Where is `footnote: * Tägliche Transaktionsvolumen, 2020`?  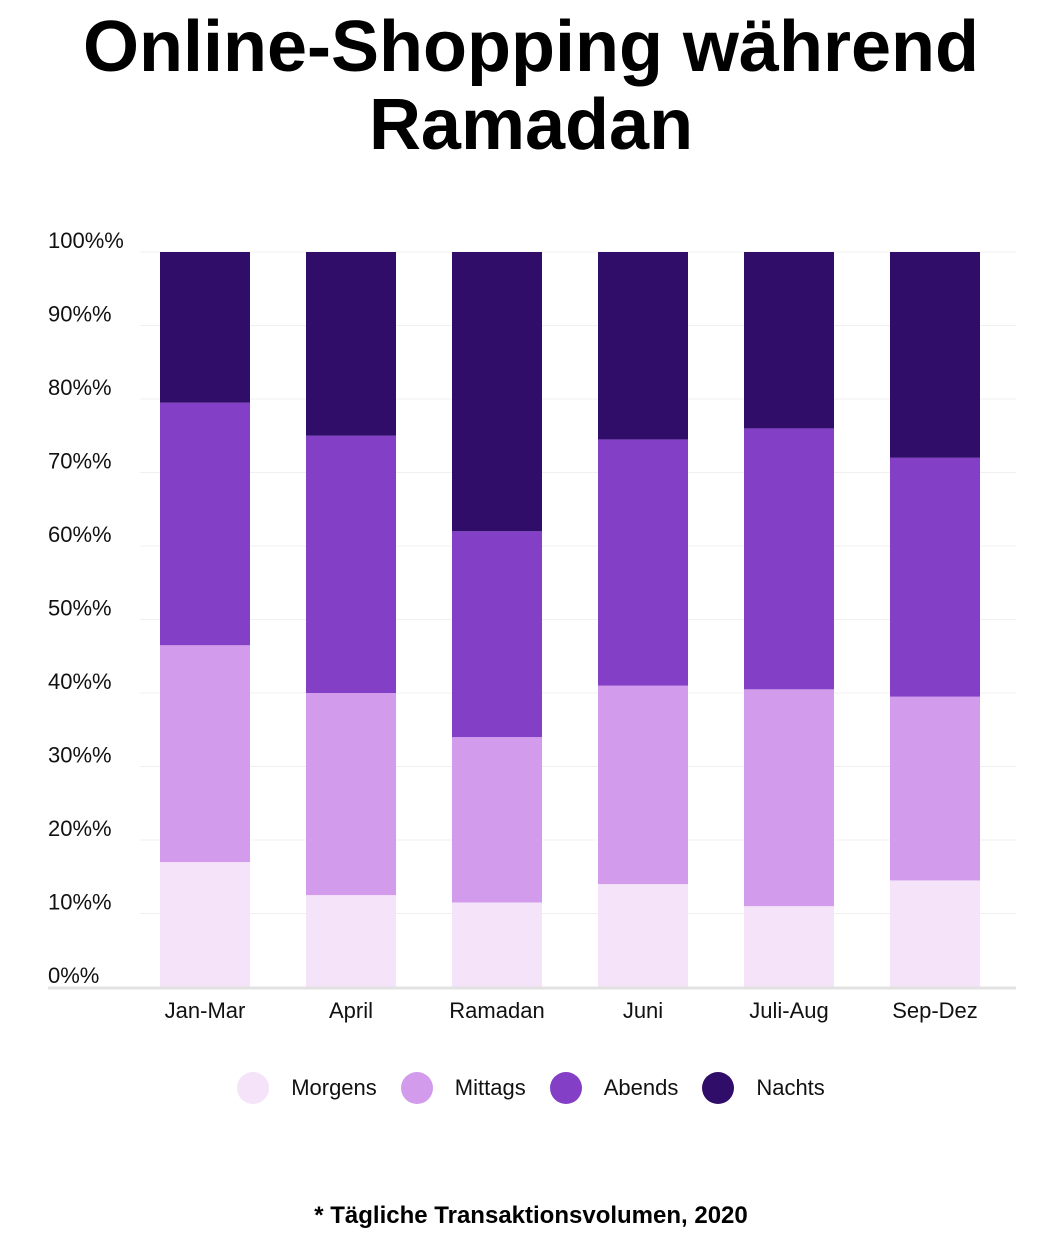 footnote: * Tägliche Transaktionsvolumen, 2020 is located at coordinates (531, 1215).